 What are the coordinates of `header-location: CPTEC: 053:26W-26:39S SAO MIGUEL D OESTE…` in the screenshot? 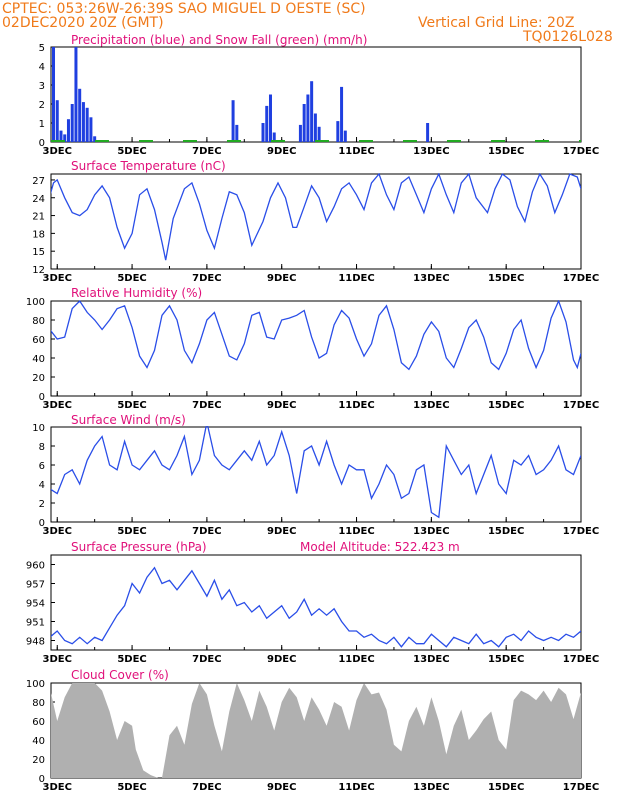 It's located at (184, 9).